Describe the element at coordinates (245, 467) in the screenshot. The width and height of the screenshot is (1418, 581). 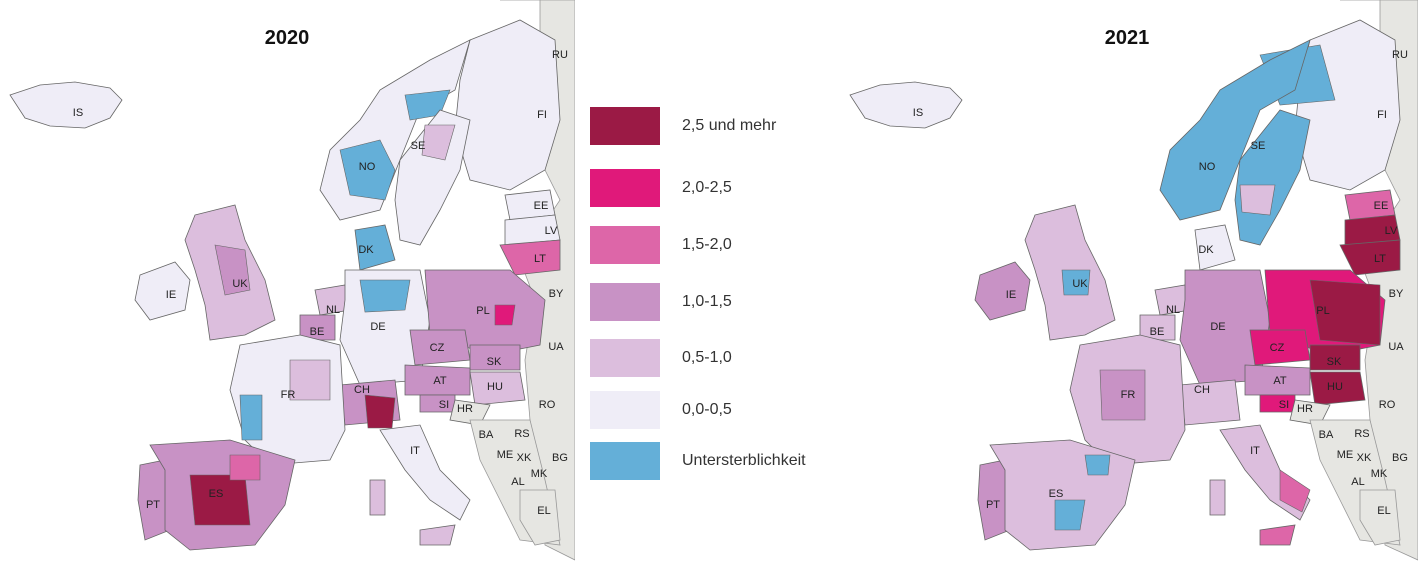
I see `region-ES-pink` at that location.